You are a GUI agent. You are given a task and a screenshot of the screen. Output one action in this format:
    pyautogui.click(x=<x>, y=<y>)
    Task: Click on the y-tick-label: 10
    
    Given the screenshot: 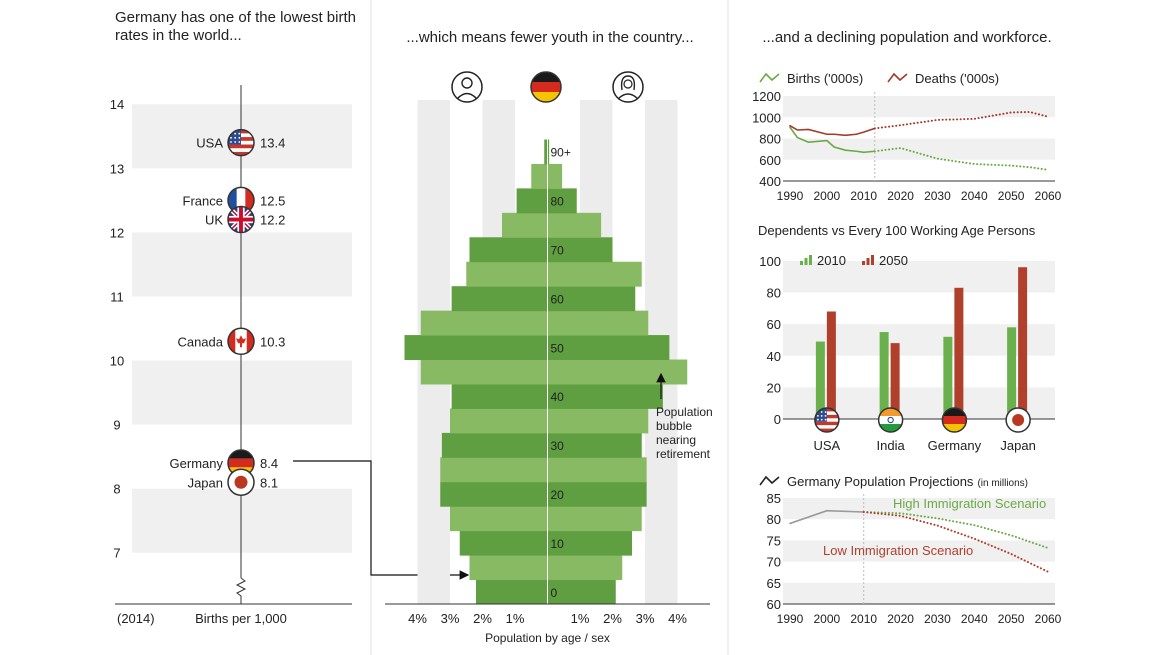 What is the action you would take?
    pyautogui.click(x=117, y=361)
    